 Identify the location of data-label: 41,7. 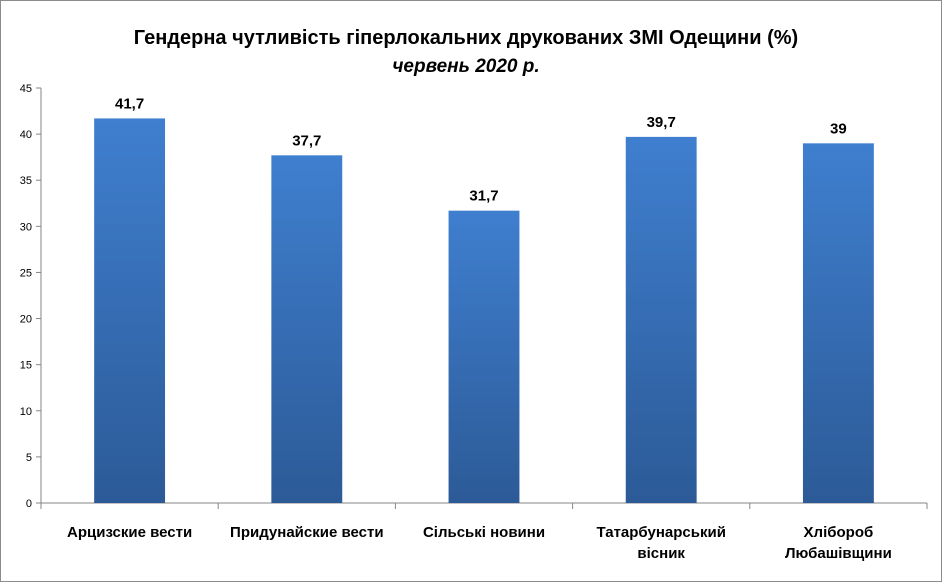
(129, 103).